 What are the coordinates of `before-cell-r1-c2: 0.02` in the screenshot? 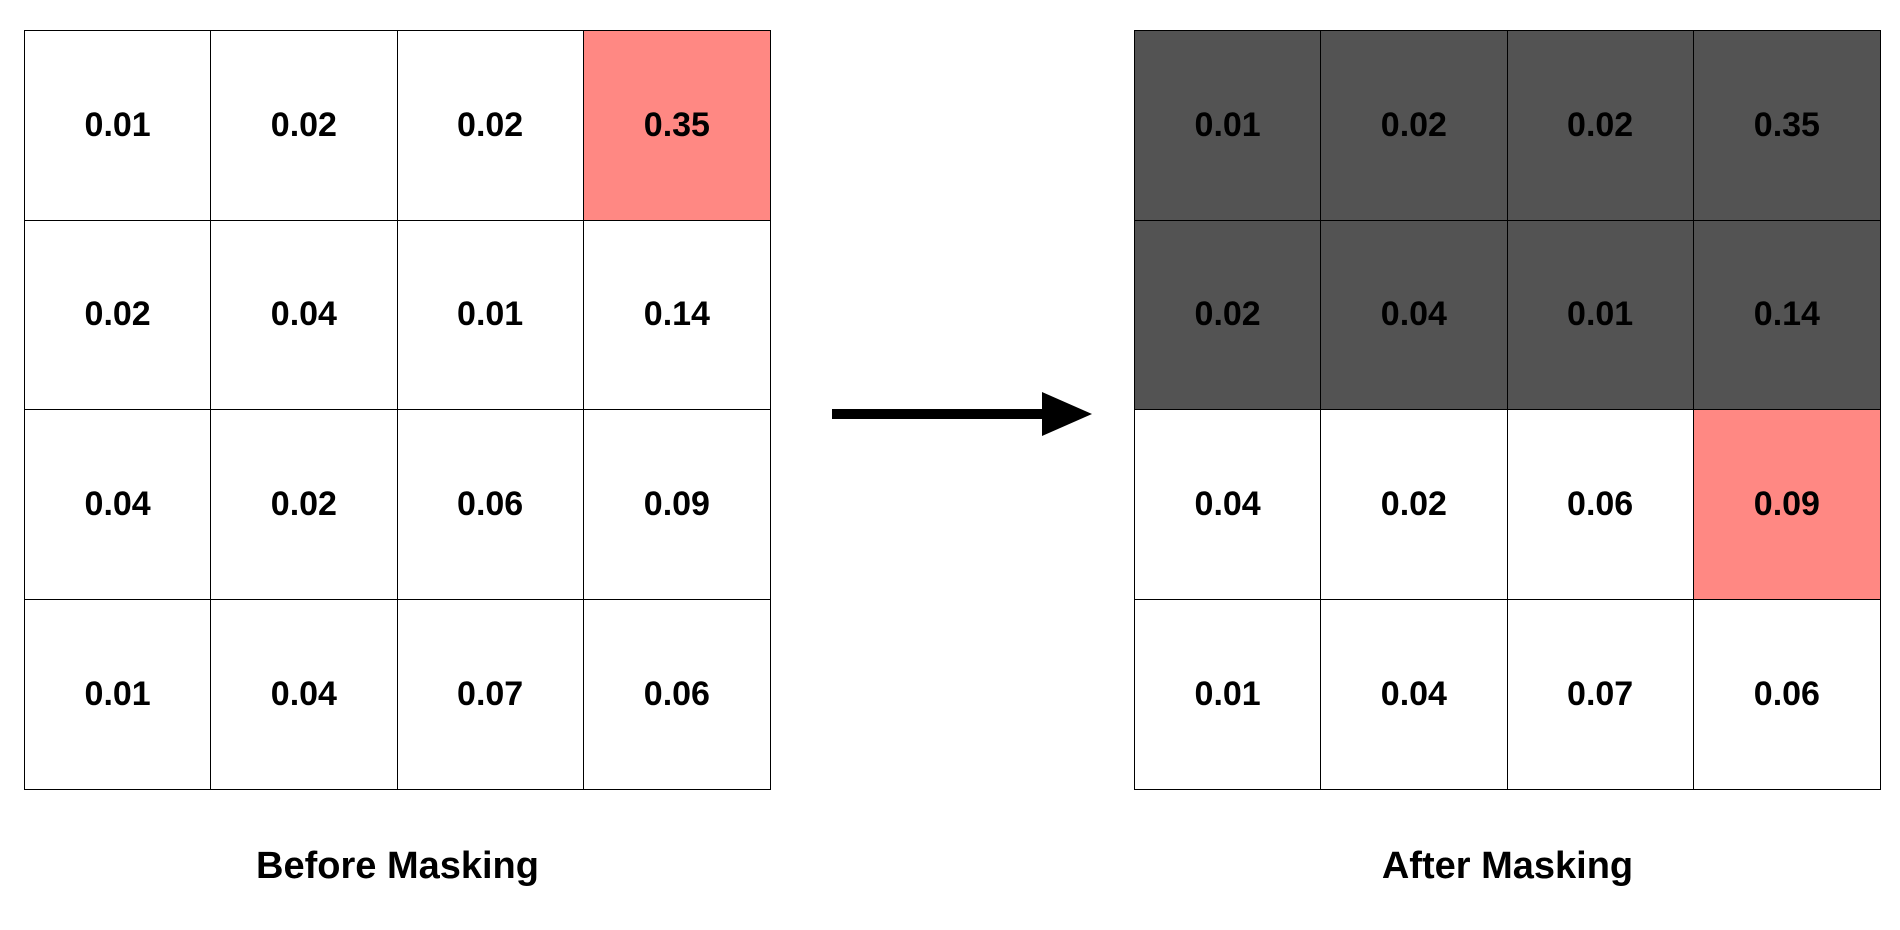 It's located at (304, 126).